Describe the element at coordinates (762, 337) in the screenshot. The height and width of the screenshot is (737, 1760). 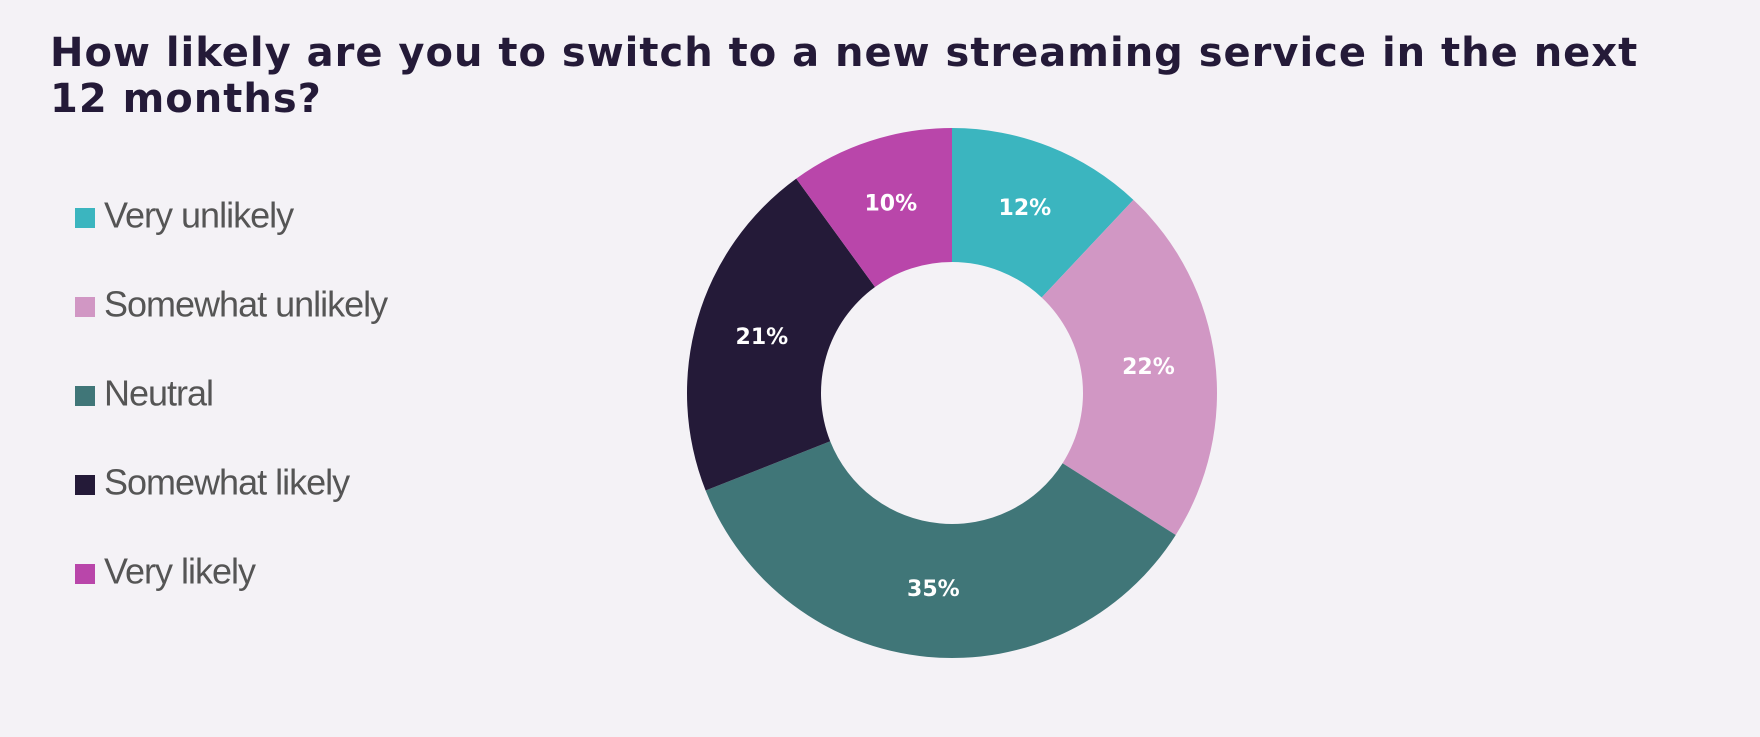
I see `slice-label: 21%` at that location.